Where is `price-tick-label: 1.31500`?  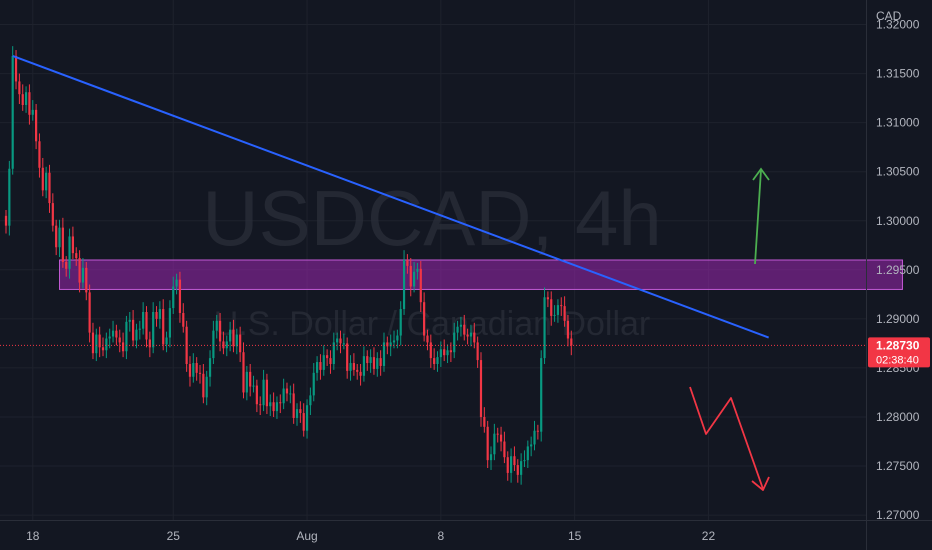 price-tick-label: 1.31500 is located at coordinates (898, 74).